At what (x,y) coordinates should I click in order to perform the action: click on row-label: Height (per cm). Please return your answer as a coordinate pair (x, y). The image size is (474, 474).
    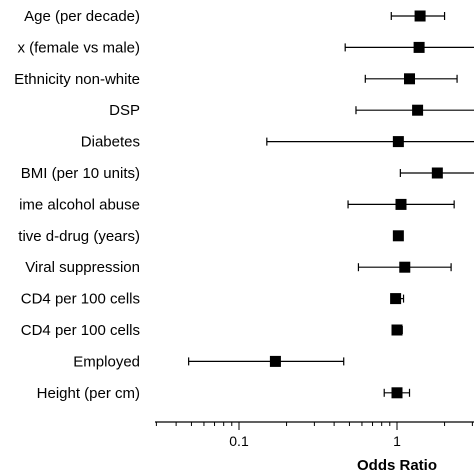
    Looking at the image, I should click on (88, 393).